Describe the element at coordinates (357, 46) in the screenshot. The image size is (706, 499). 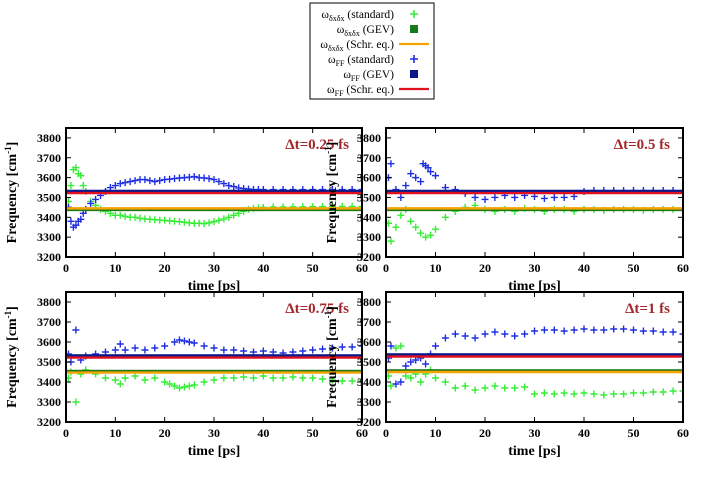
I see `legend-entry-label: ωδxδx (Schr. eq.)` at that location.